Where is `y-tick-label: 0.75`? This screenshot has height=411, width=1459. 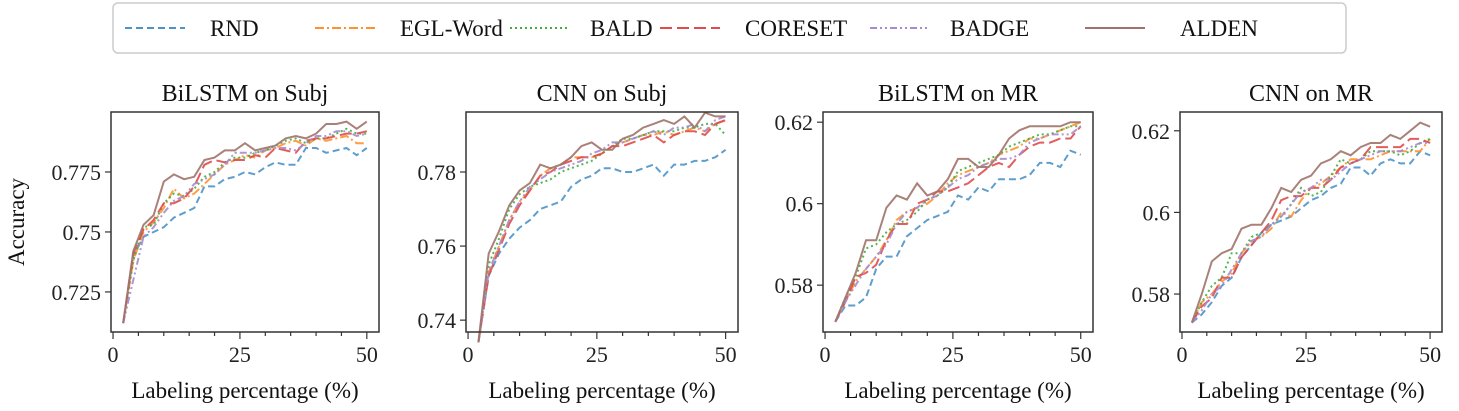 y-tick-label: 0.75 is located at coordinates (82, 232).